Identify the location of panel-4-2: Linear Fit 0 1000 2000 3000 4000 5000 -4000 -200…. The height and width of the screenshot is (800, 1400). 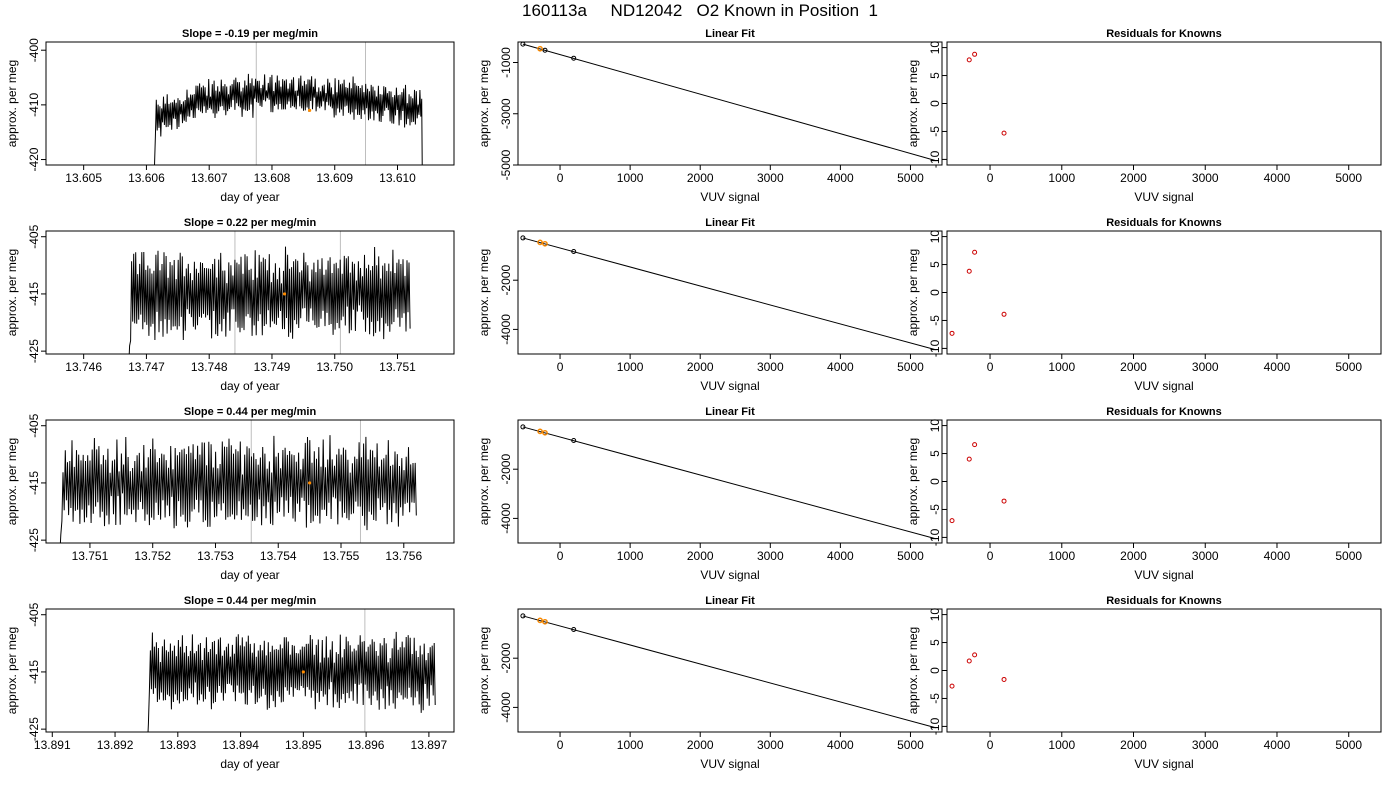
(710, 683).